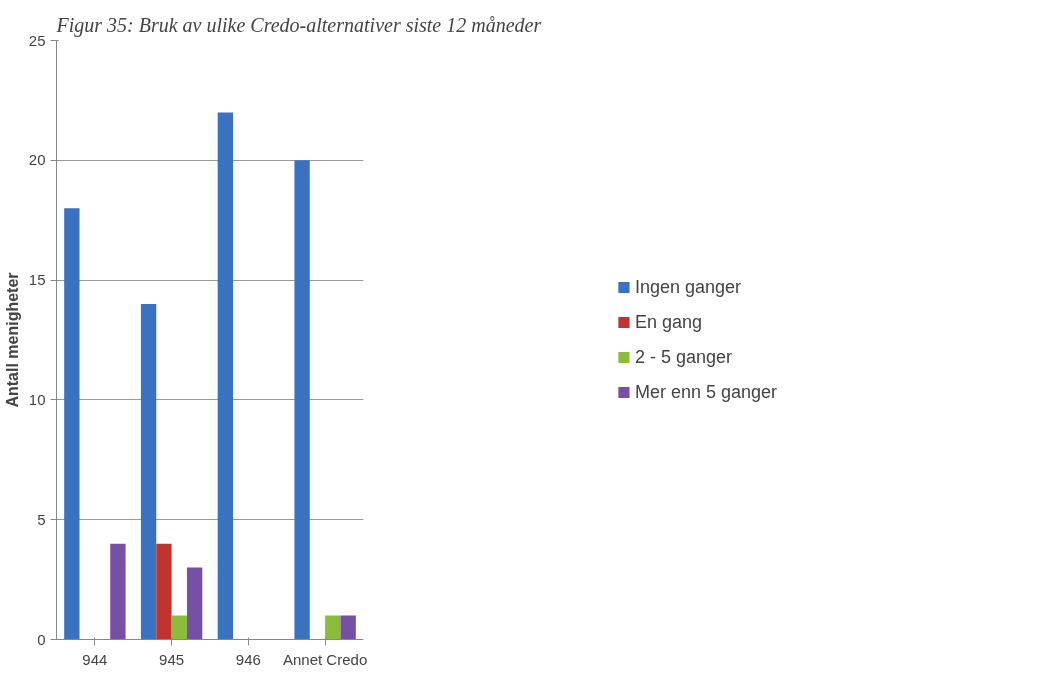 The image size is (1040, 679). What do you see at coordinates (41, 639) in the screenshot?
I see `y-tick-label: 0` at bounding box center [41, 639].